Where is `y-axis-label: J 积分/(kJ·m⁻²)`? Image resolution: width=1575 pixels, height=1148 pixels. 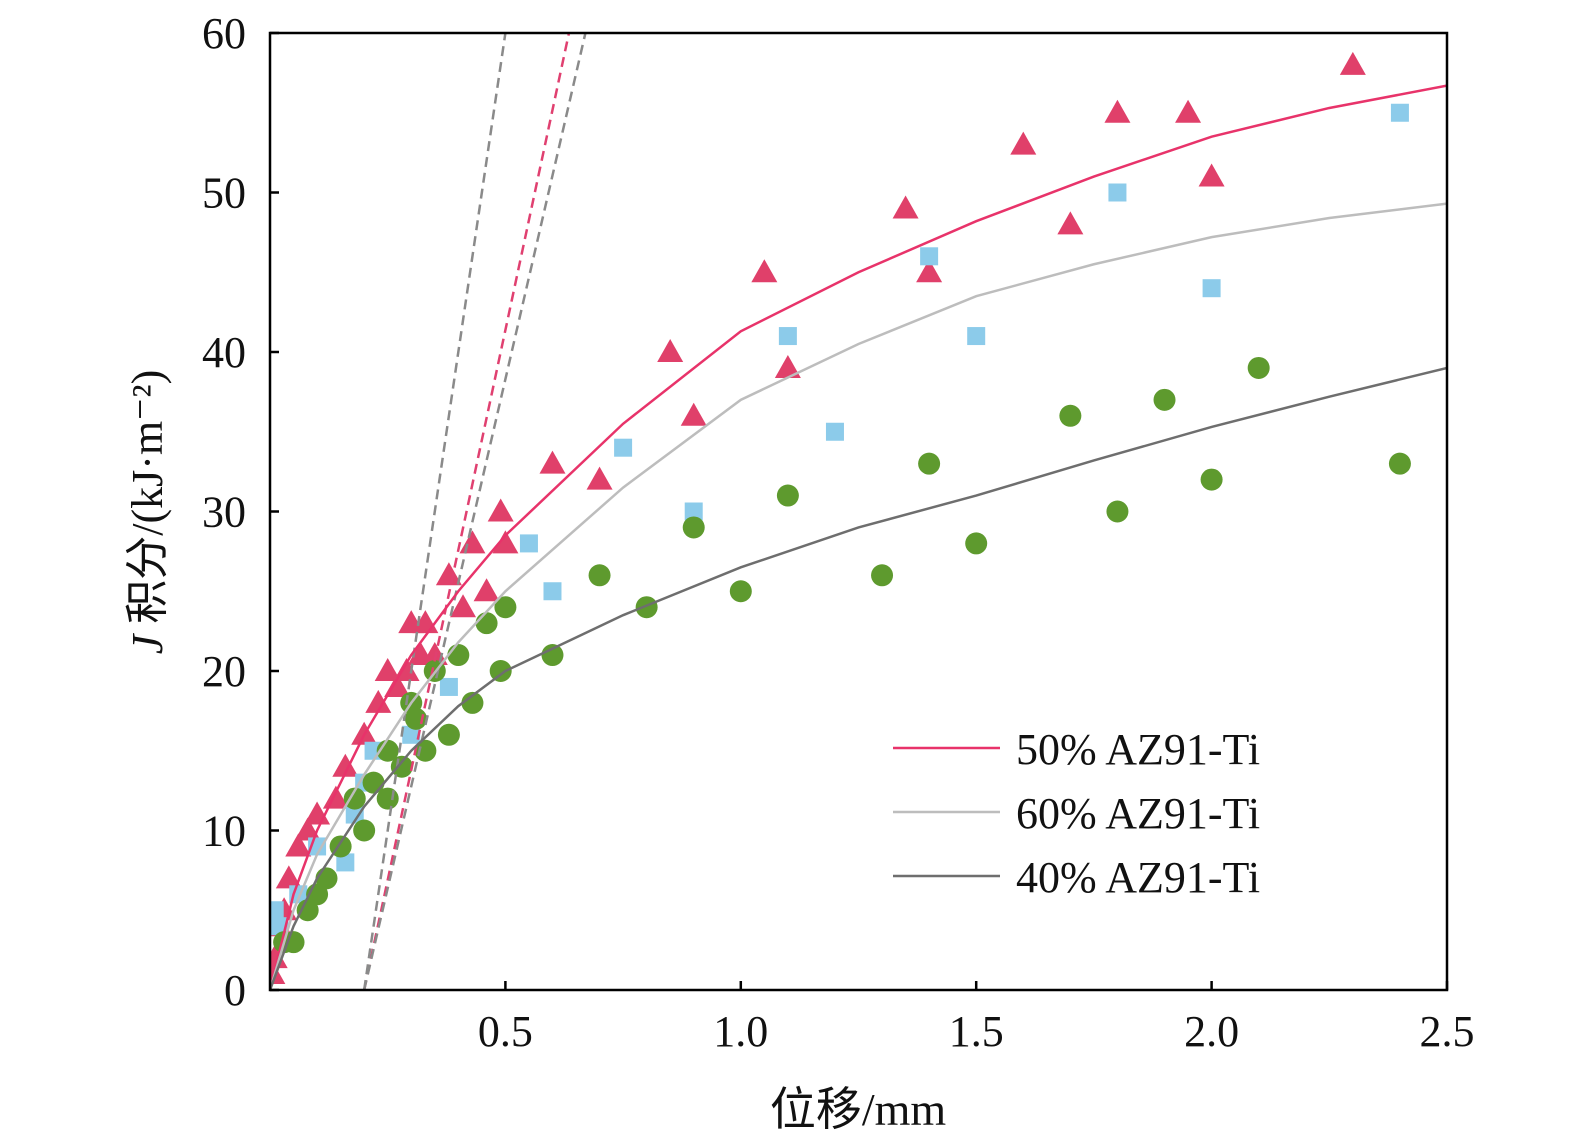
y-axis-label: J 积分/(kJ·m⁻²) is located at coordinates (147, 512).